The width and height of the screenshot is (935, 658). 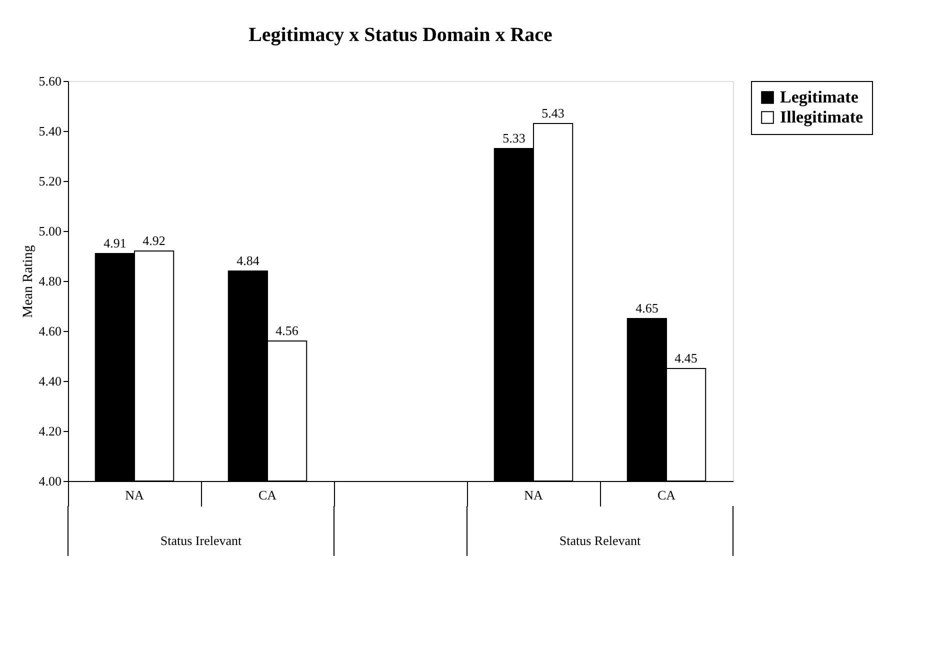 What do you see at coordinates (50, 181) in the screenshot?
I see `y-tick-label: 5.20` at bounding box center [50, 181].